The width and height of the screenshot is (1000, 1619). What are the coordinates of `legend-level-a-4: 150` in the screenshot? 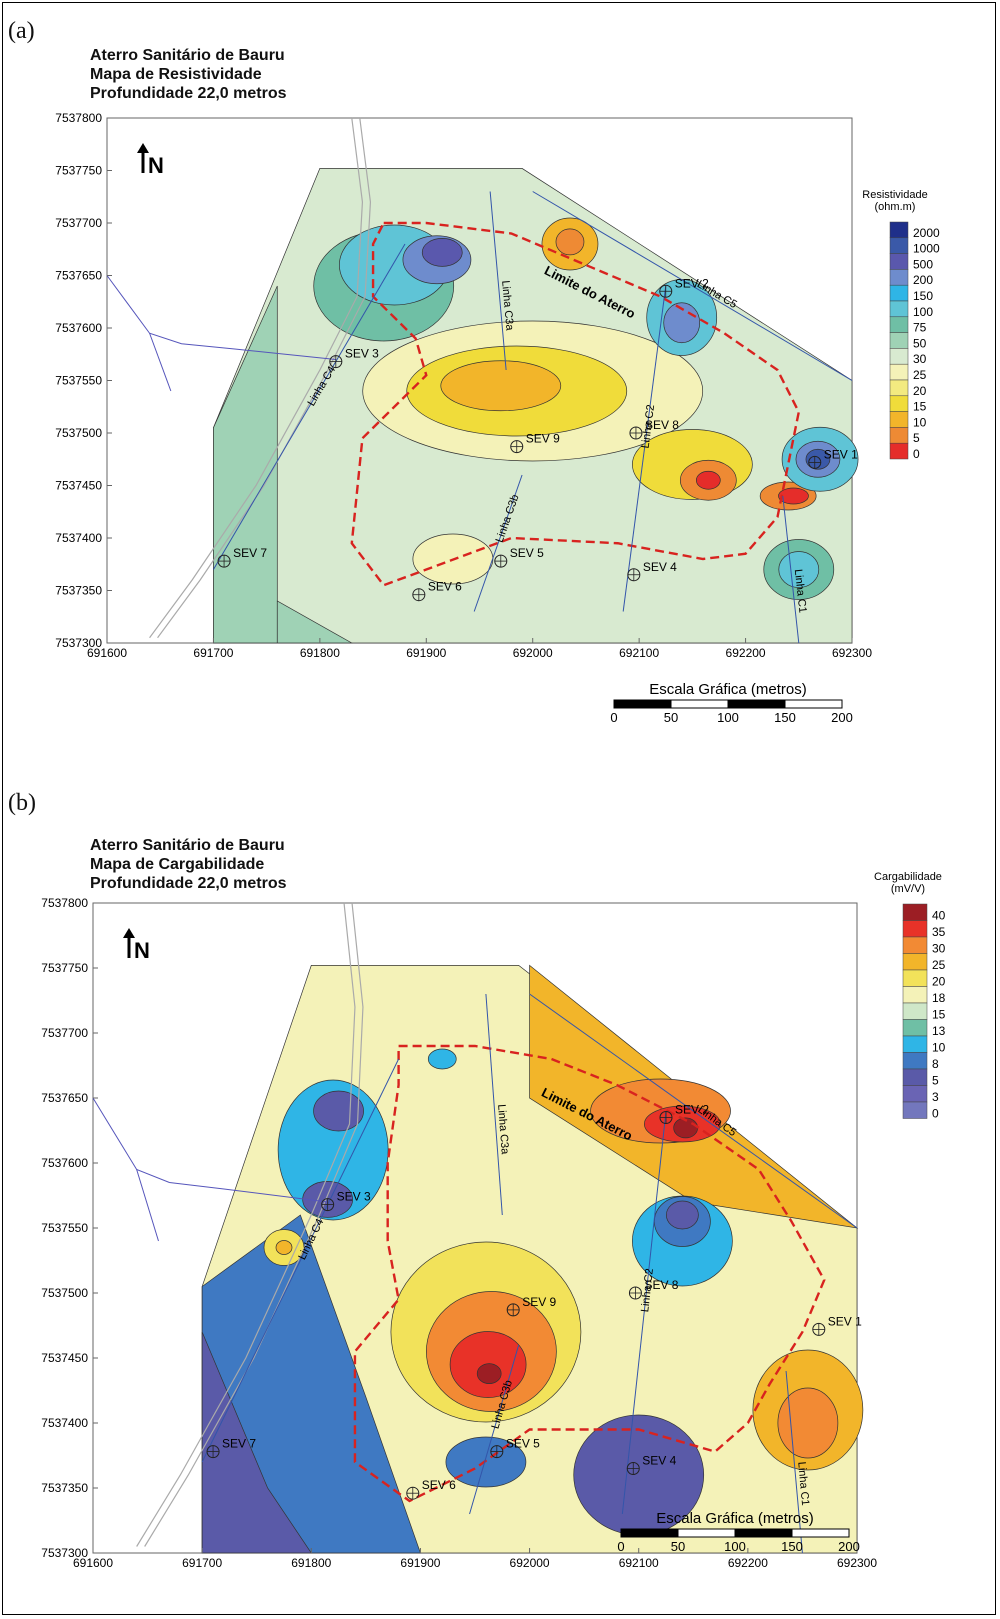 It's located at (923, 296).